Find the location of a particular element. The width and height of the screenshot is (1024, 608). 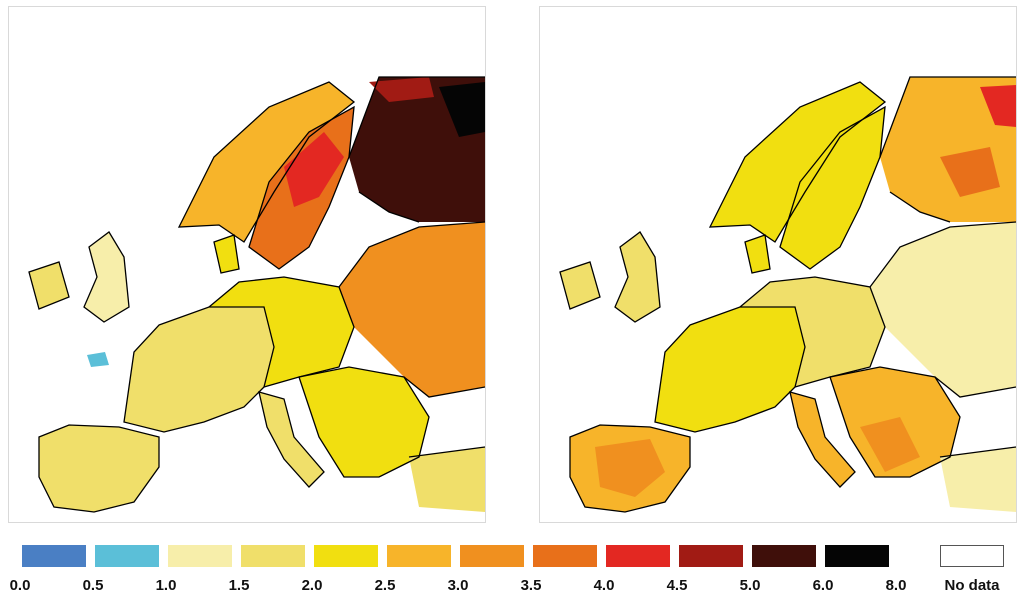

legend-tick-label: 4.0 is located at coordinates (604, 585).